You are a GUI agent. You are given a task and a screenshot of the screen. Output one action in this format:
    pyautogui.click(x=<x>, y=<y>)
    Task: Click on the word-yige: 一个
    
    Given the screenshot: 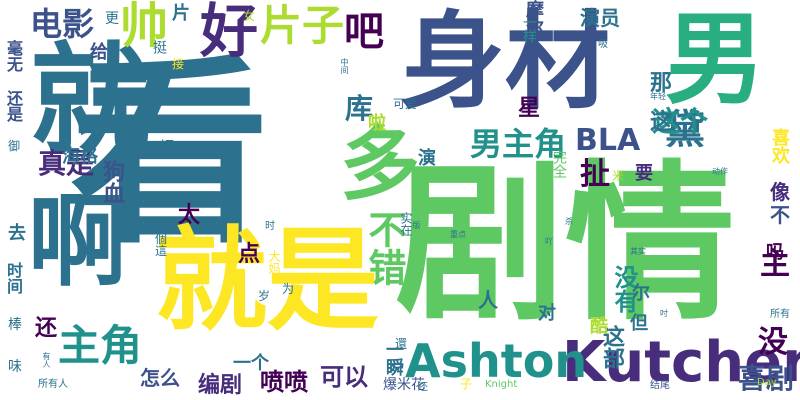 What is the action you would take?
    pyautogui.click(x=251, y=363)
    